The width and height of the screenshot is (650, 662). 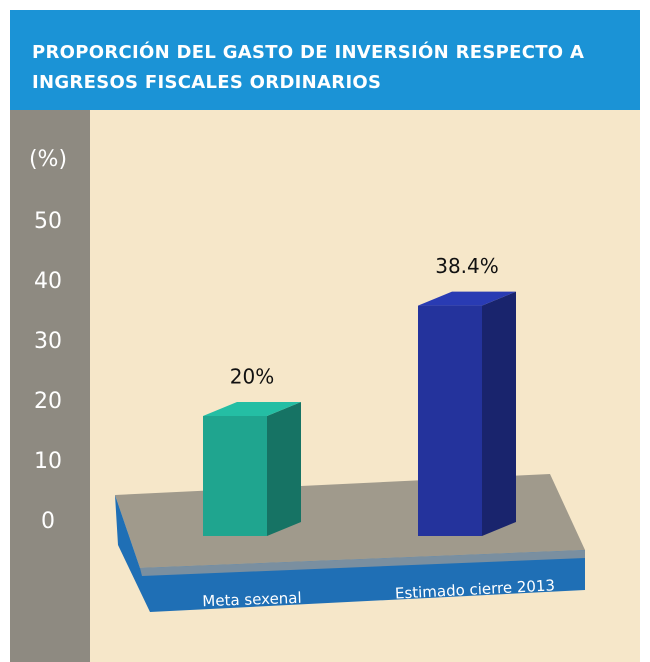 What do you see at coordinates (252, 599) in the screenshot?
I see `x-tick-label: Meta sexenal` at bounding box center [252, 599].